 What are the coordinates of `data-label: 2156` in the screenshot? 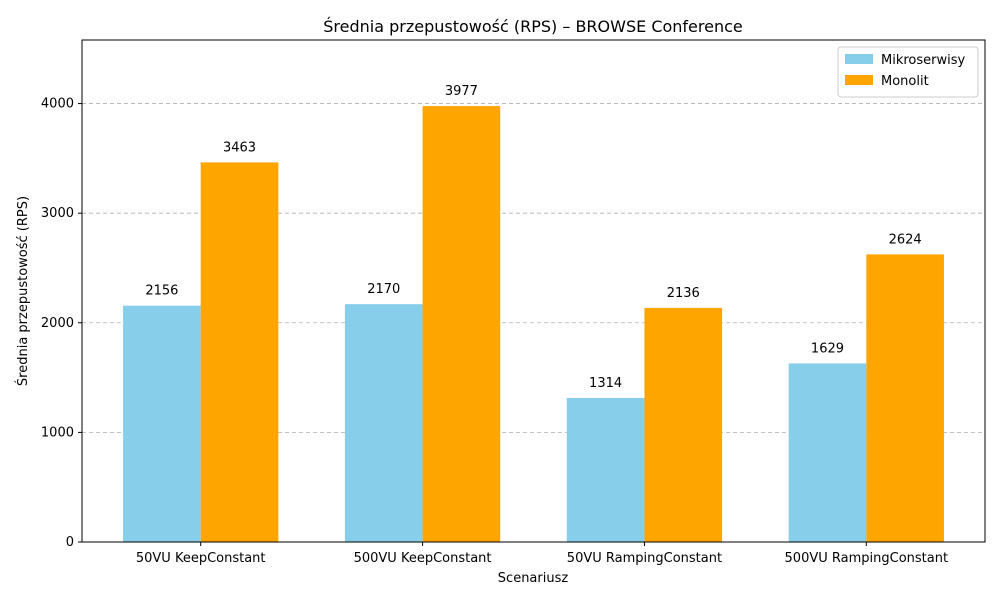 It's located at (161, 291).